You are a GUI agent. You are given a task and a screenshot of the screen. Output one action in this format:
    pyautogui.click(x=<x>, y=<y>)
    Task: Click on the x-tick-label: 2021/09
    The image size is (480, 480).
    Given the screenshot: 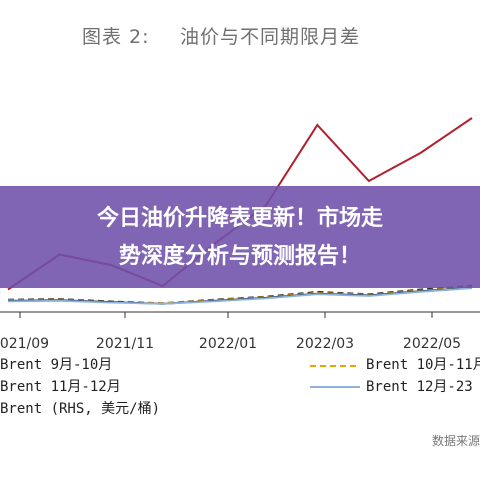 What is the action you would take?
    pyautogui.click(x=24, y=344)
    